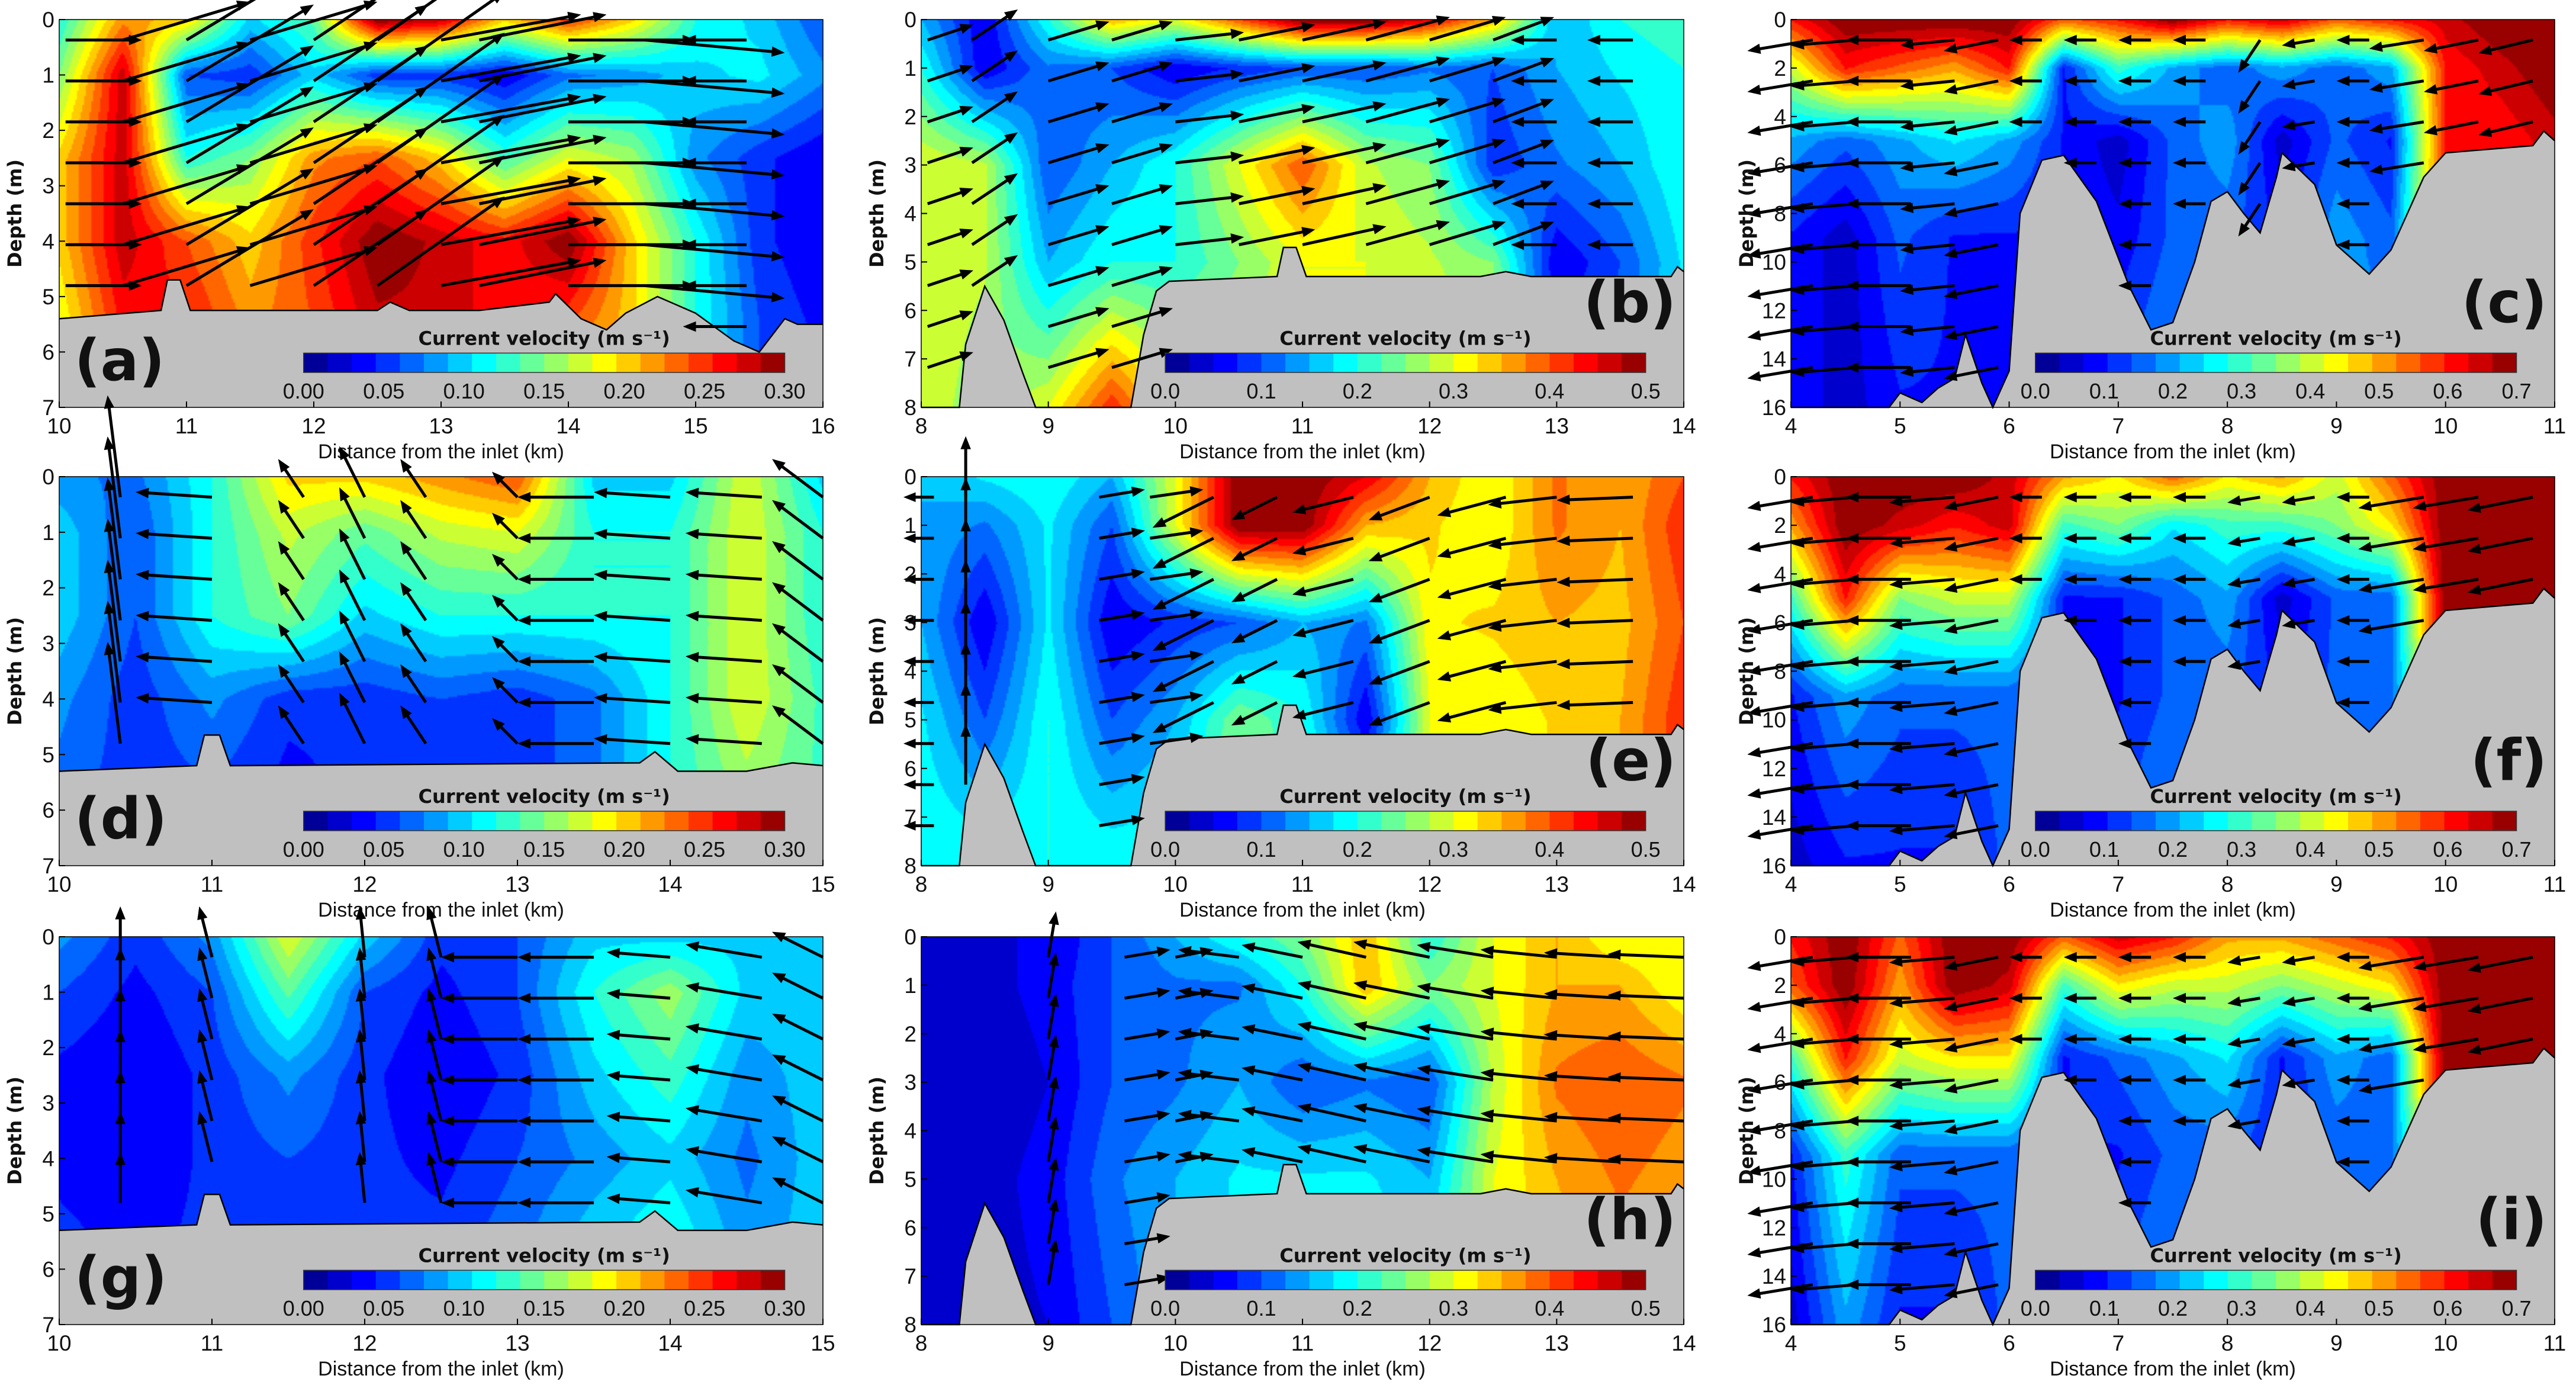 The width and height of the screenshot is (2576, 1398). I want to click on y-tick-label: 4, so click(1780, 1034).